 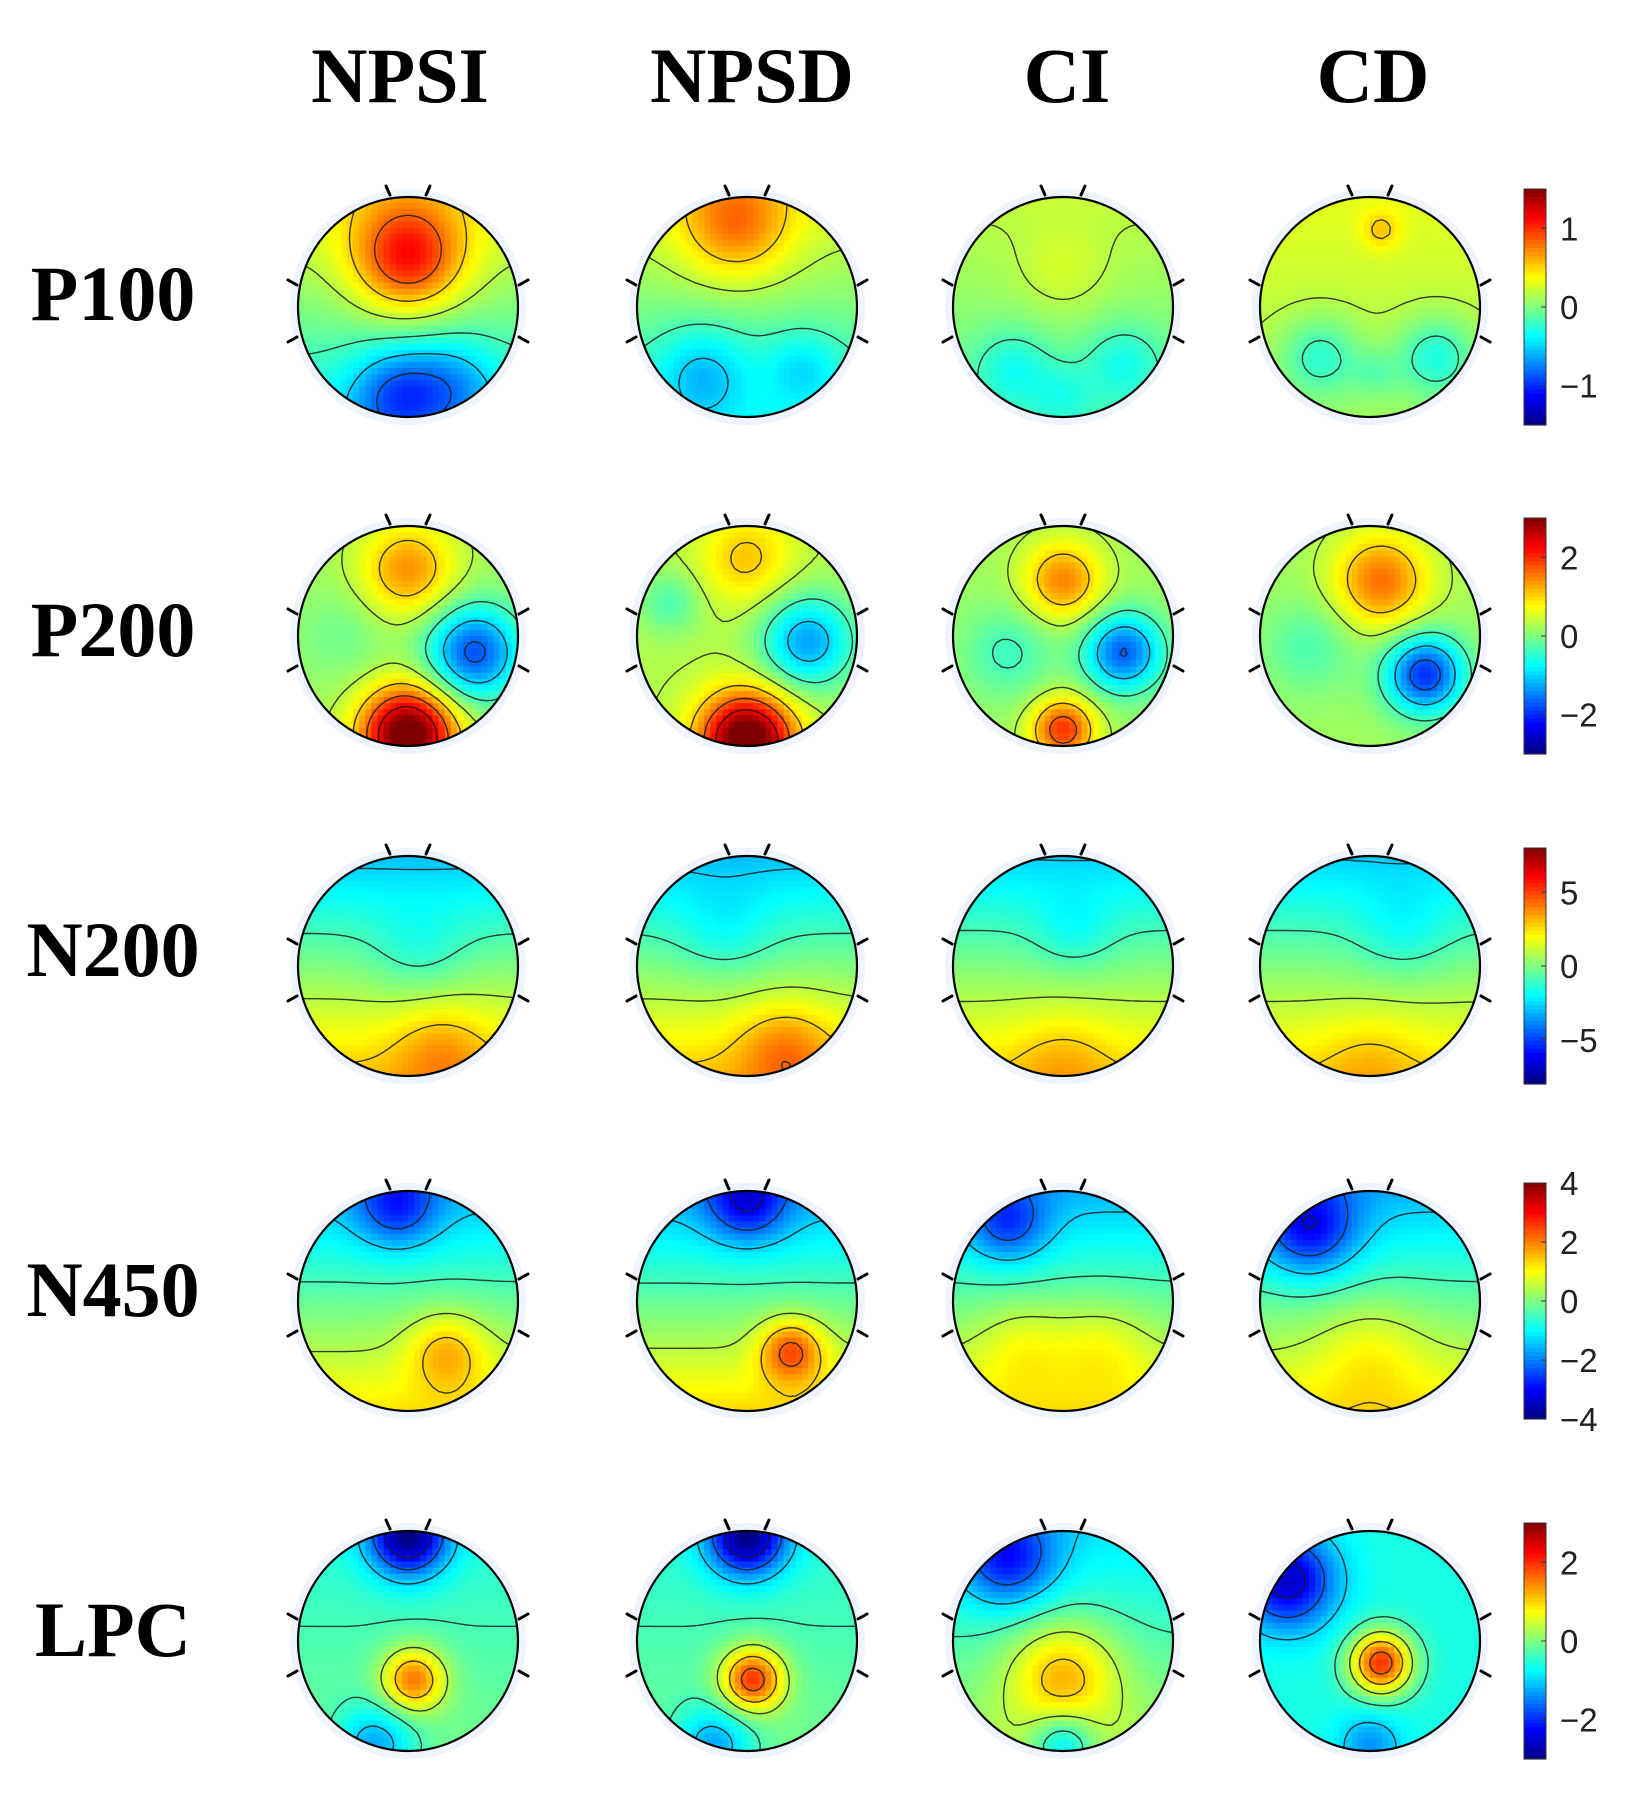 What do you see at coordinates (1063, 307) in the screenshot?
I see `potential-field` at bounding box center [1063, 307].